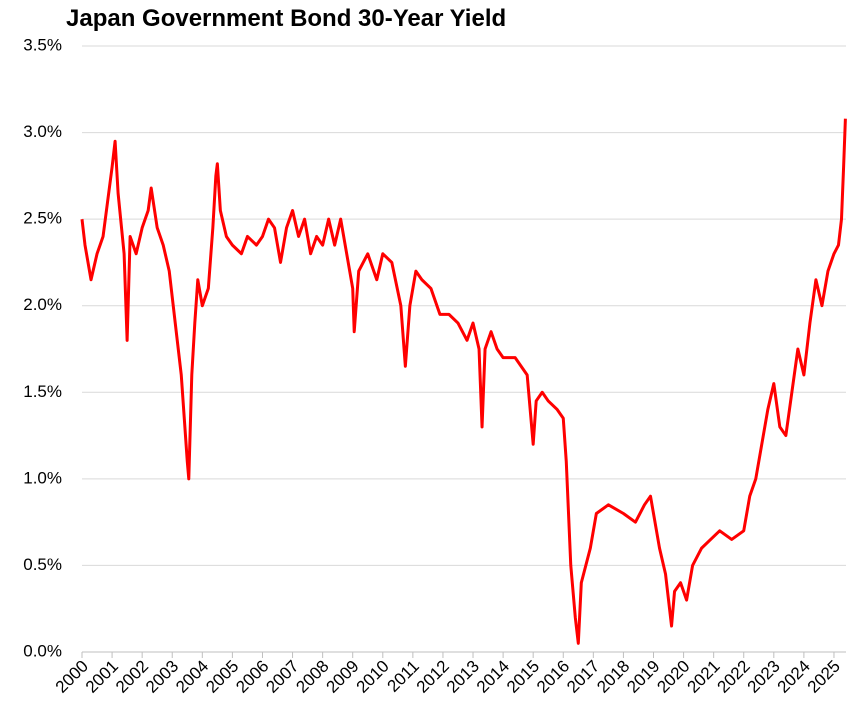  What do you see at coordinates (583, 677) in the screenshot?
I see `x-tick-label: 2017` at bounding box center [583, 677].